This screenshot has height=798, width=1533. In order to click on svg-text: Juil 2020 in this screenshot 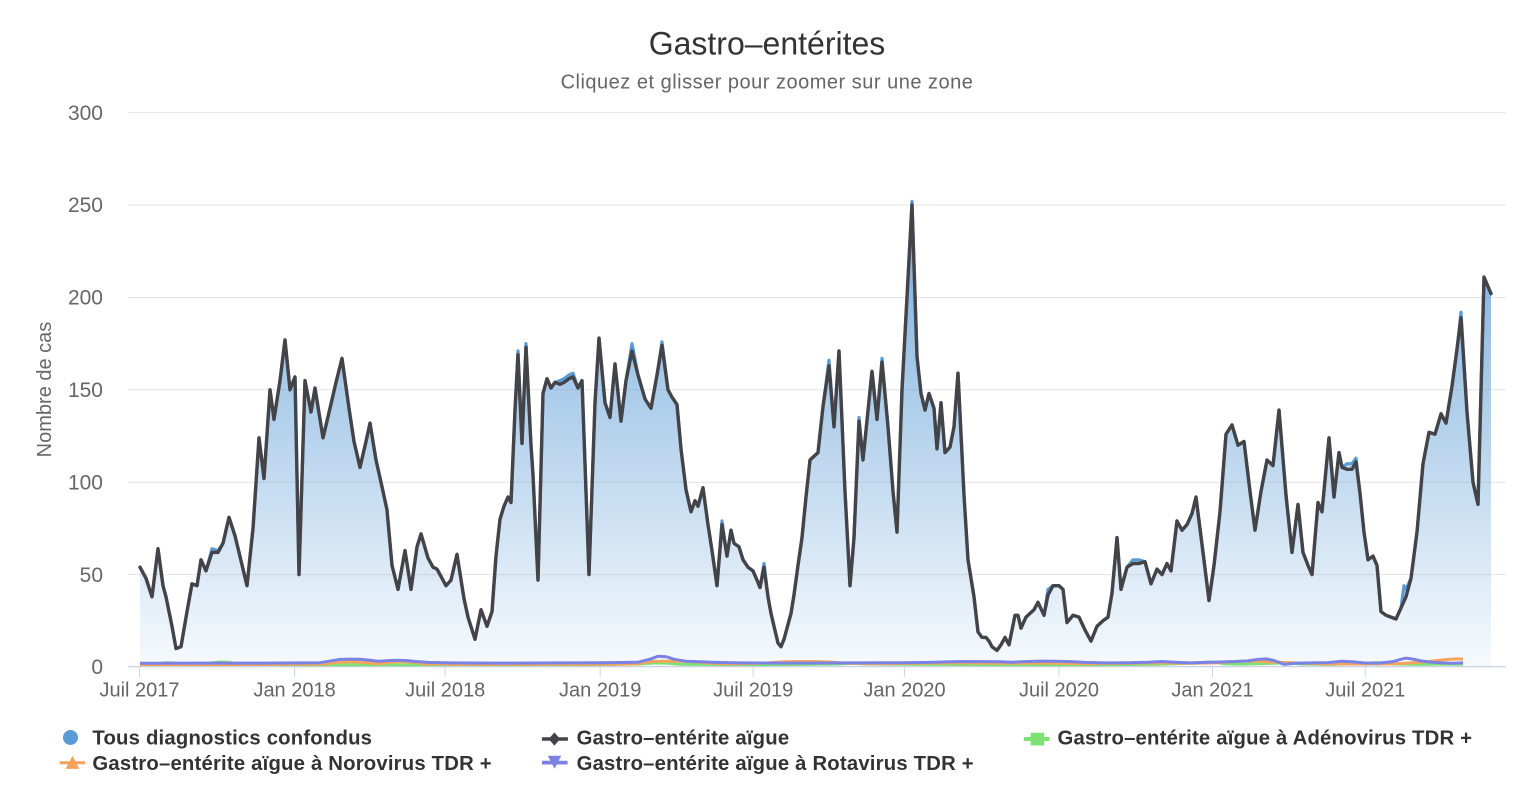, I will do `click(1059, 691)`.